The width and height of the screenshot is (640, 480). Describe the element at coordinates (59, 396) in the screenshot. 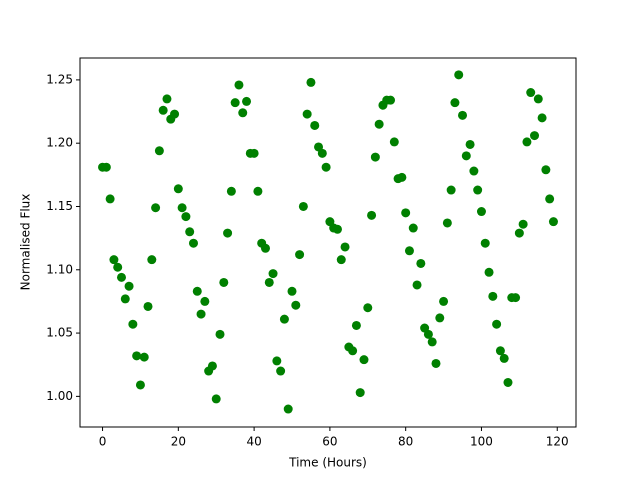

I see `y-tick-label: 1.00` at that location.